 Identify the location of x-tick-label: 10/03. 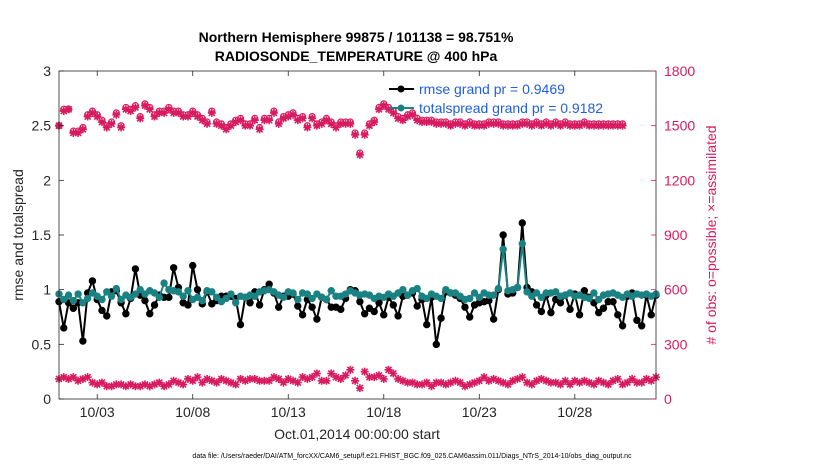
(97, 412).